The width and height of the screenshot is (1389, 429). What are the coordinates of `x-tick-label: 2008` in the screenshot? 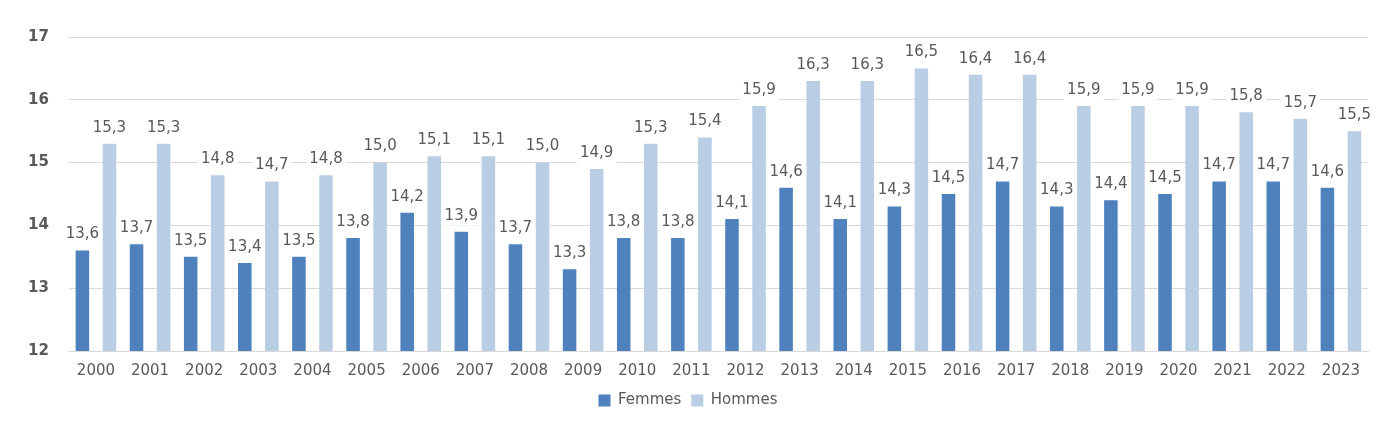 It's located at (529, 369).